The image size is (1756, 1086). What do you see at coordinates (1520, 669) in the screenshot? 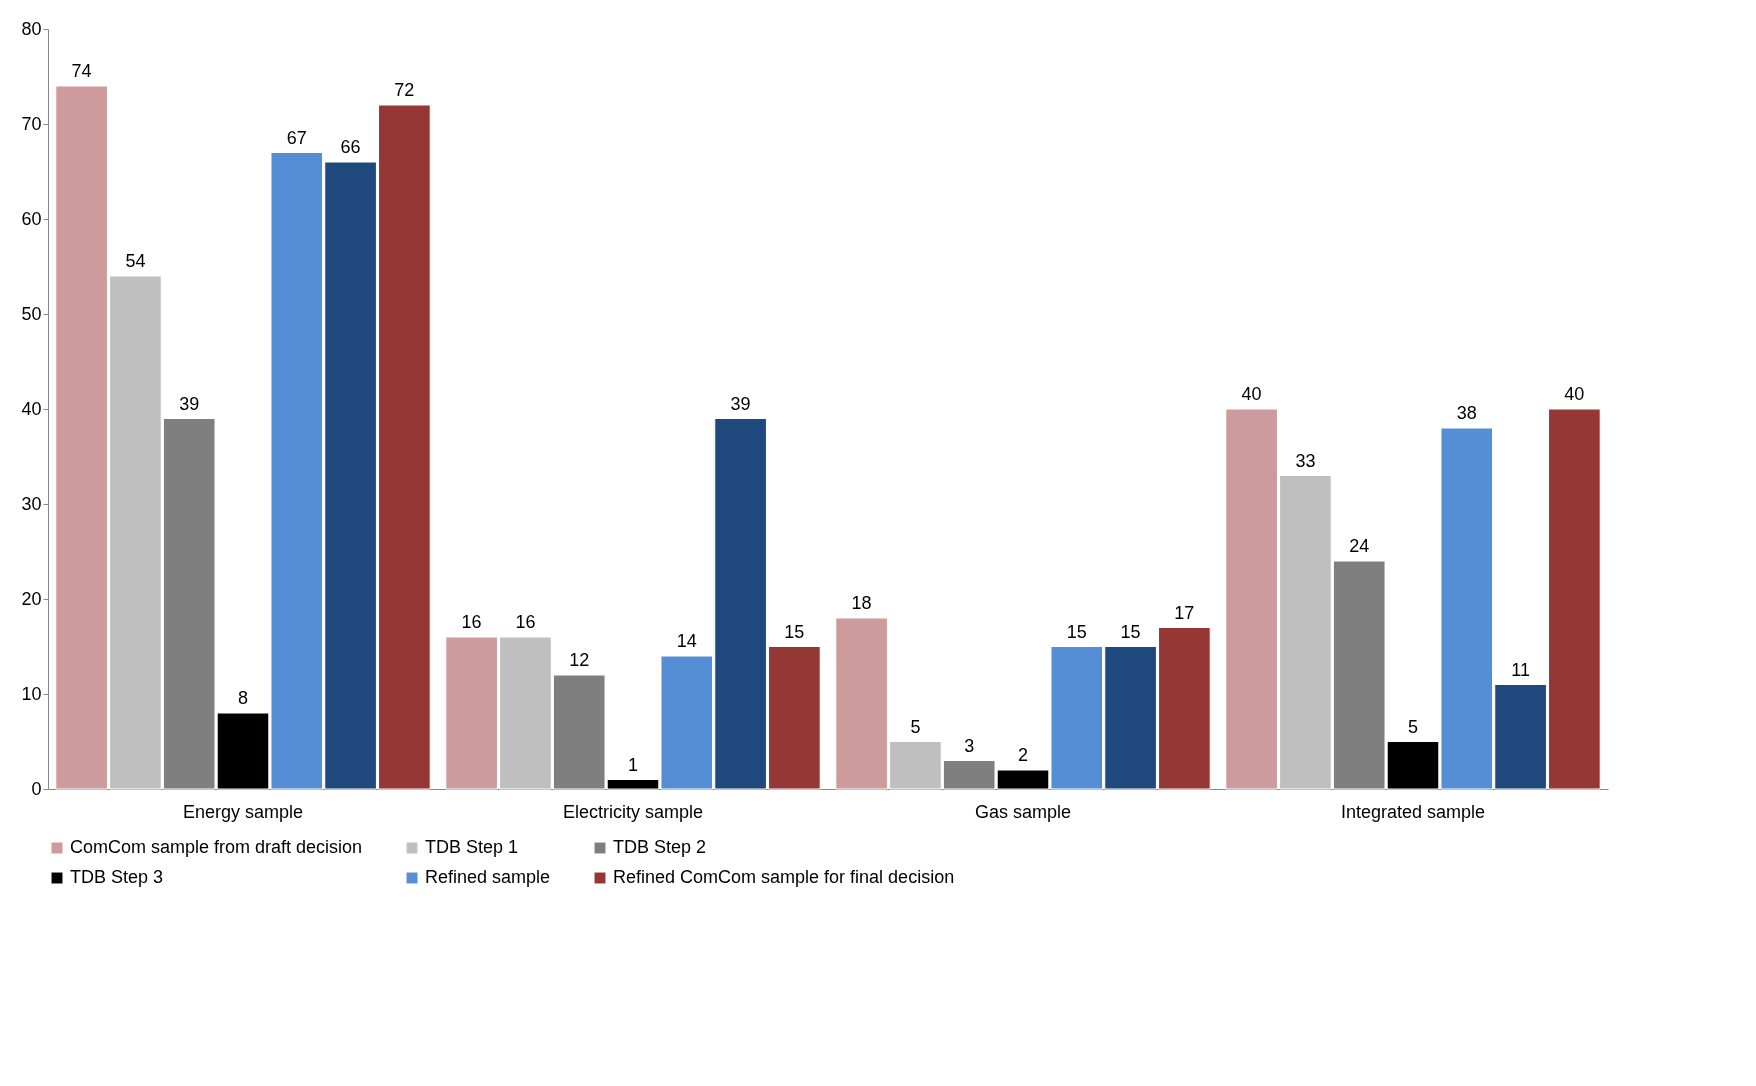
I see `data-label: 11` at bounding box center [1520, 669].